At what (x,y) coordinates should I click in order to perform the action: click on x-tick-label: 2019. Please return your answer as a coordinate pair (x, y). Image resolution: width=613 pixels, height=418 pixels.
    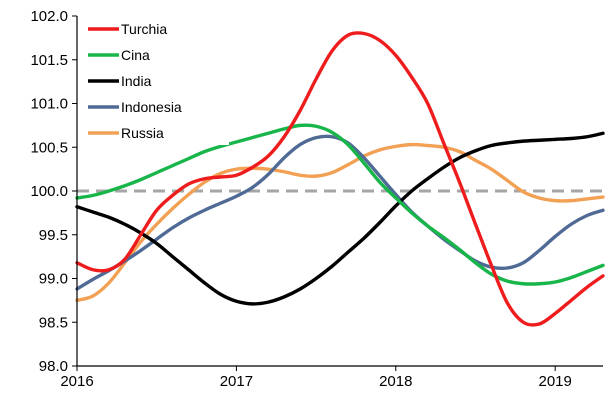
    Looking at the image, I should click on (554, 381).